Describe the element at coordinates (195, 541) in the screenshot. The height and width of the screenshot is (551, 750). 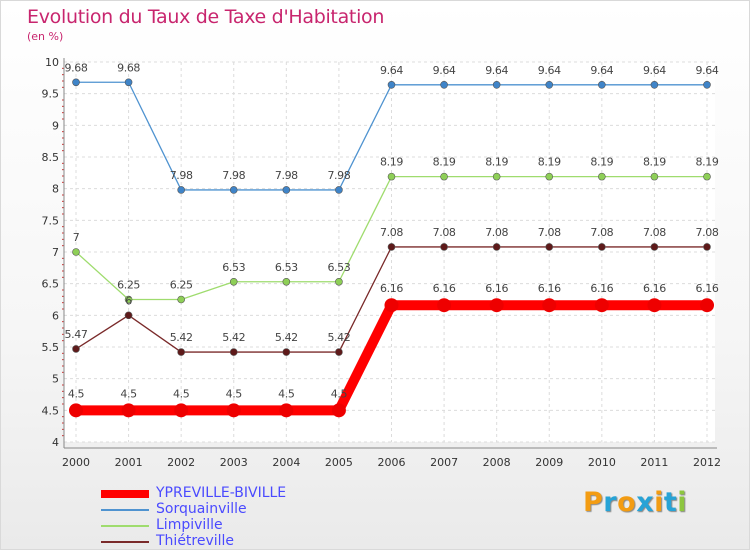
I see `legend-label: Thiétreville` at that location.